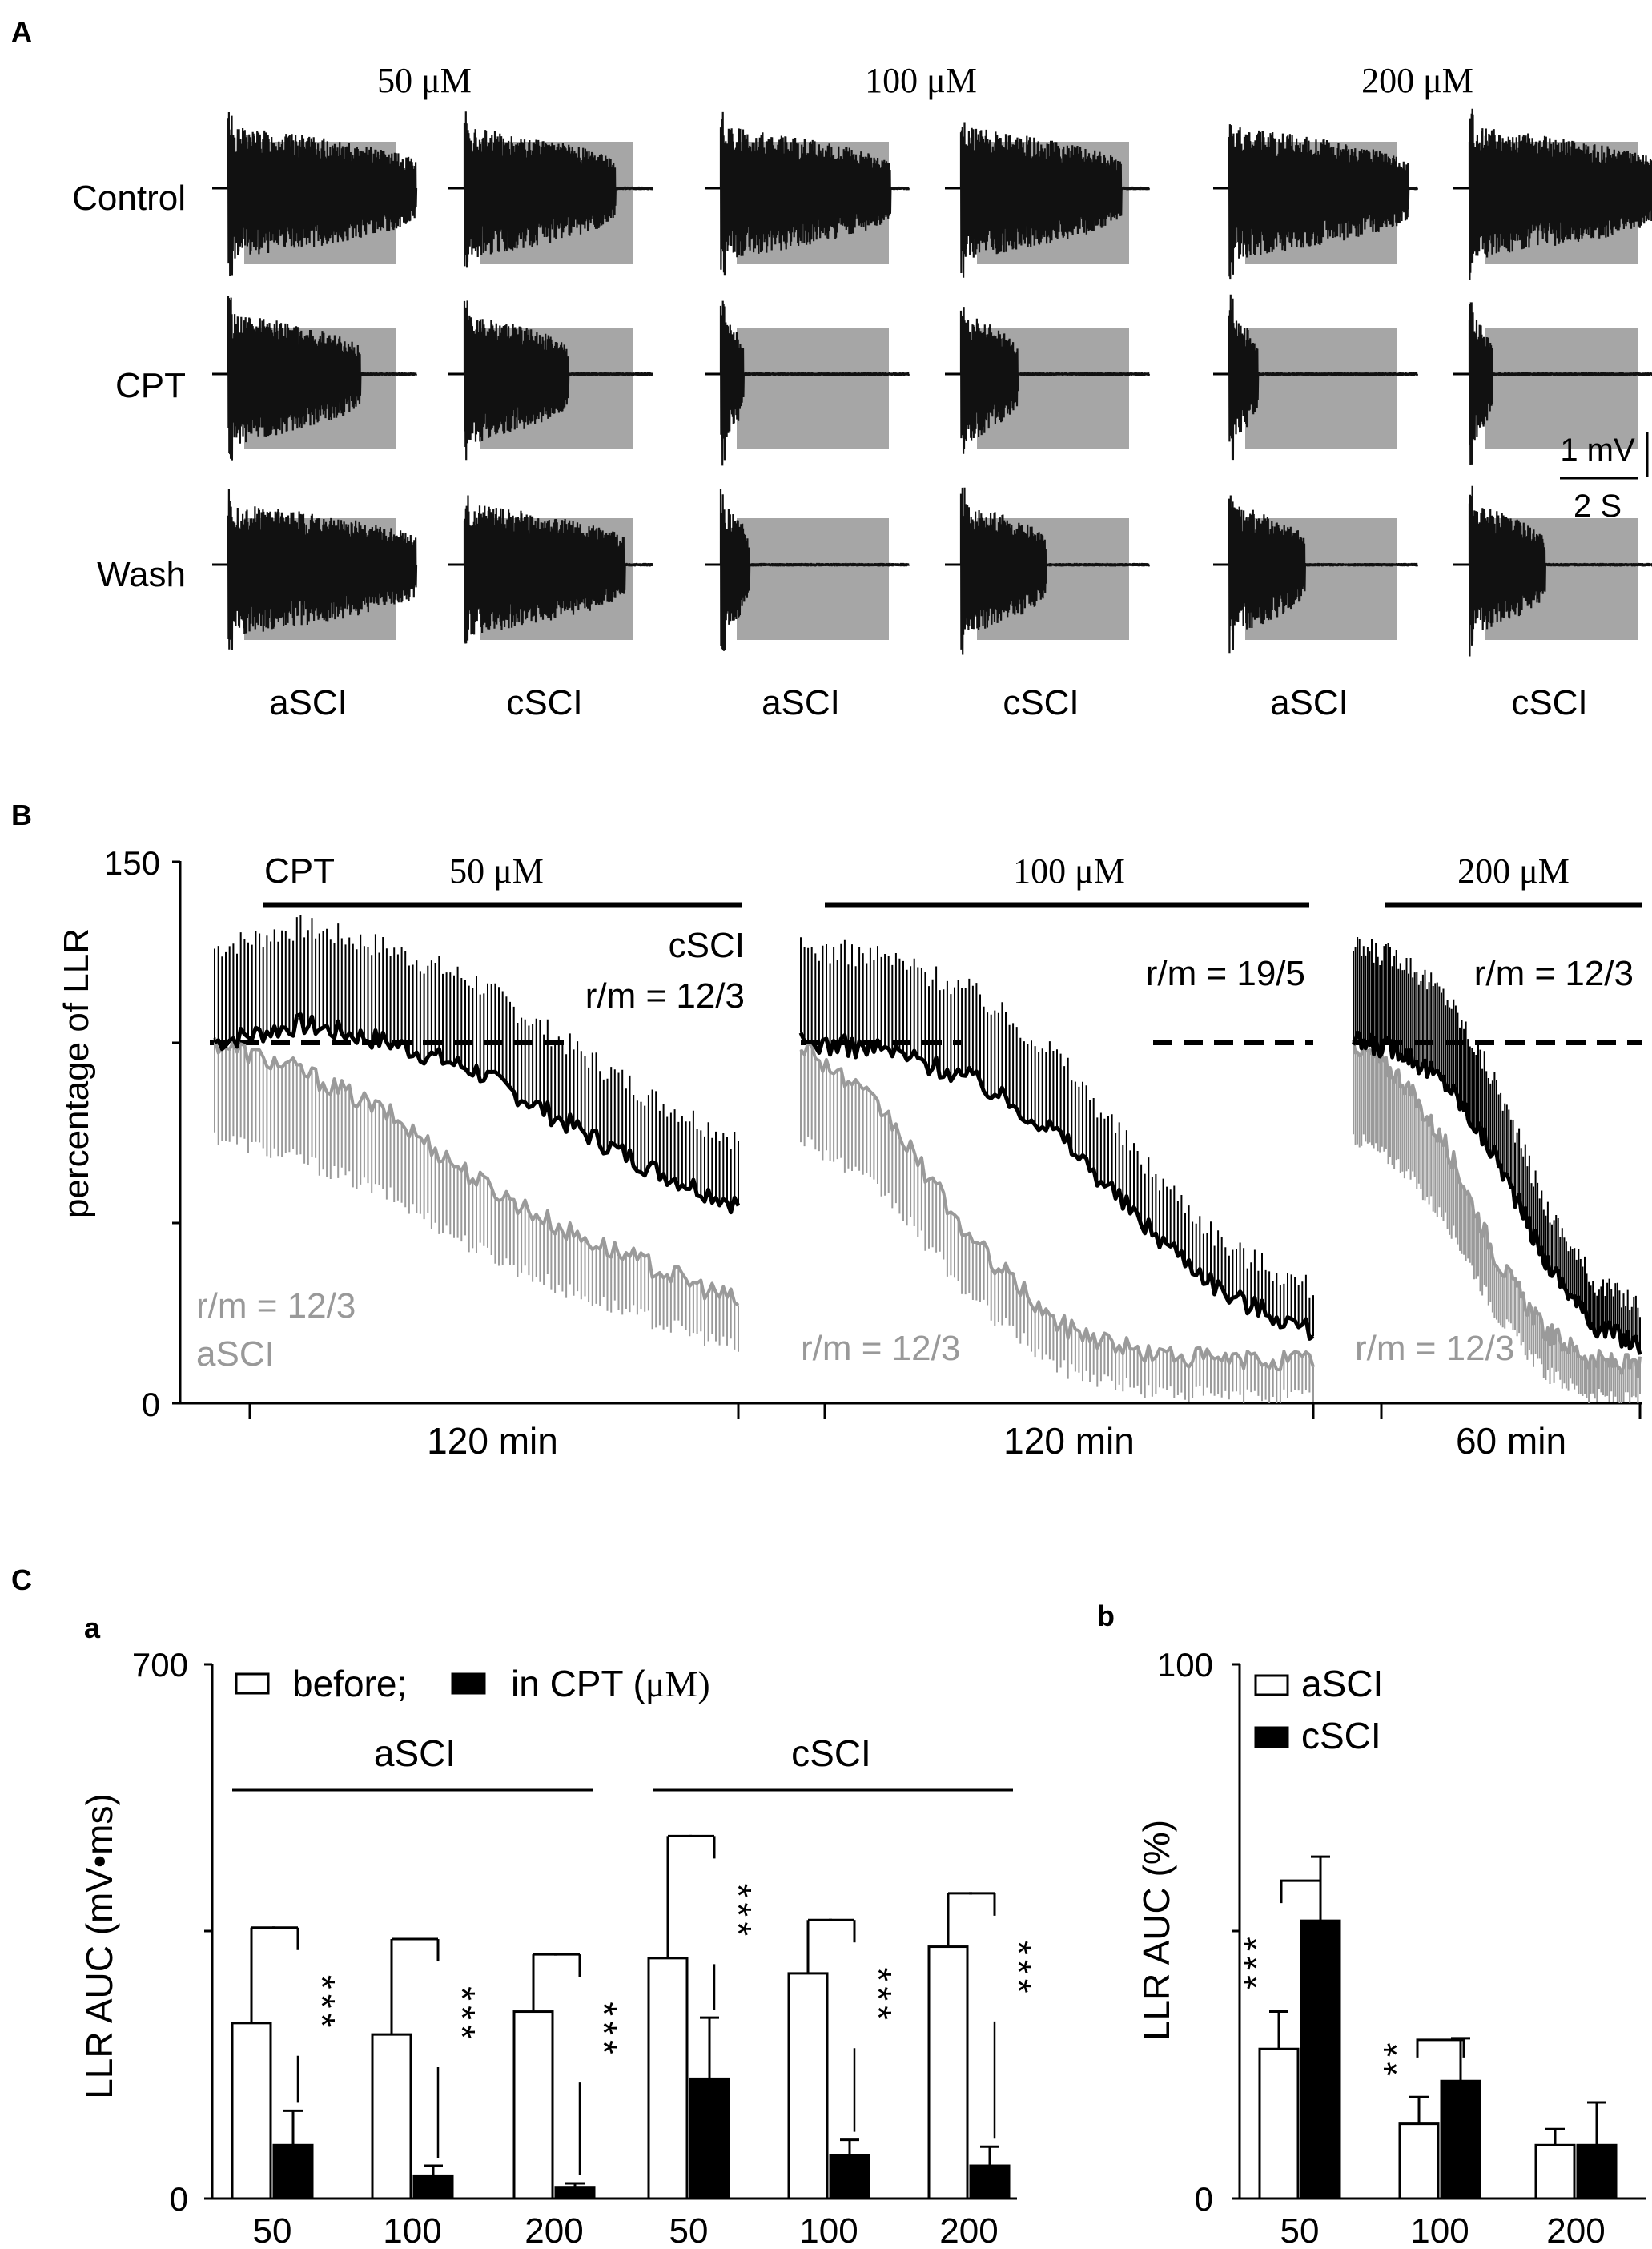  Describe the element at coordinates (350, 1683) in the screenshot. I see `legend-before-text: before;` at that location.